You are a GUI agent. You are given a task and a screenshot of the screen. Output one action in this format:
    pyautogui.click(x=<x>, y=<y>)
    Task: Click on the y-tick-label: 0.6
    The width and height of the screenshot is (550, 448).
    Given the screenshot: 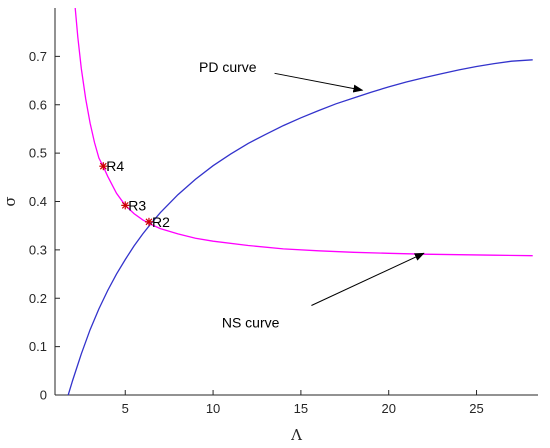 What is the action you would take?
    pyautogui.click(x=38, y=104)
    